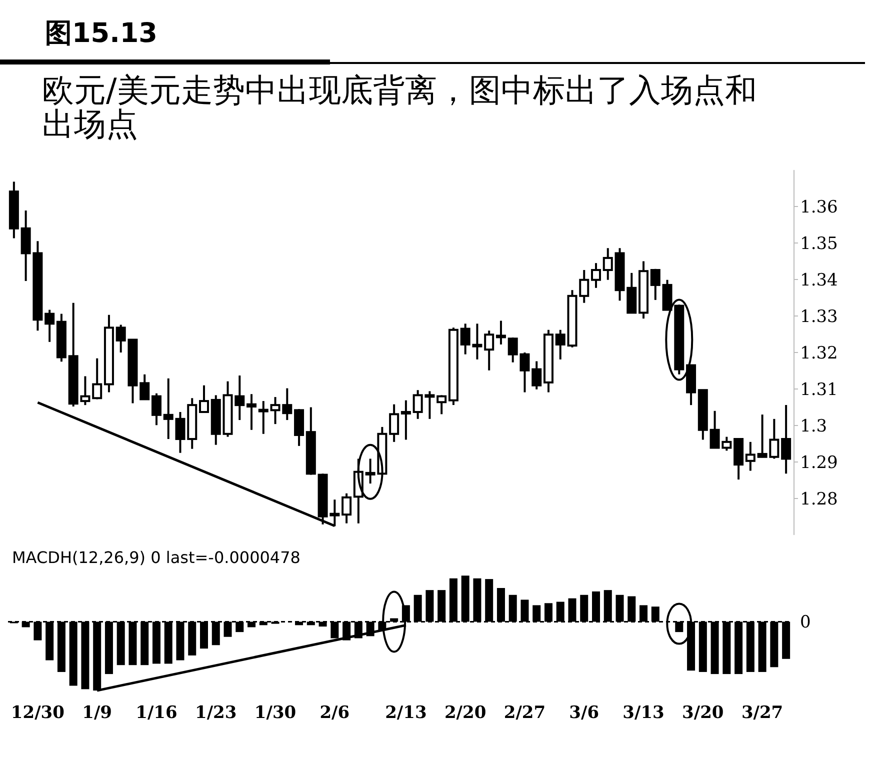  I want to click on xtick: 2/6, so click(335, 713).